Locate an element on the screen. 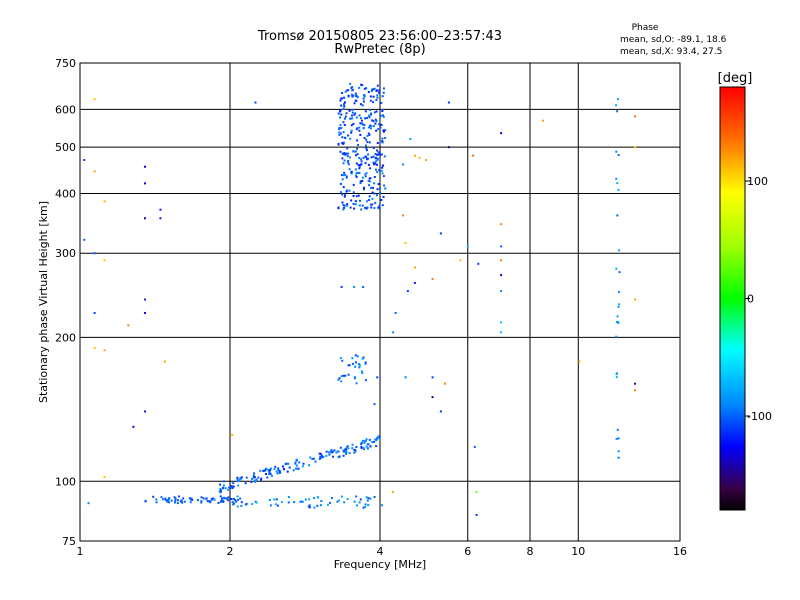 The width and height of the screenshot is (800, 600). y-tick-label: 750 is located at coordinates (65, 63).